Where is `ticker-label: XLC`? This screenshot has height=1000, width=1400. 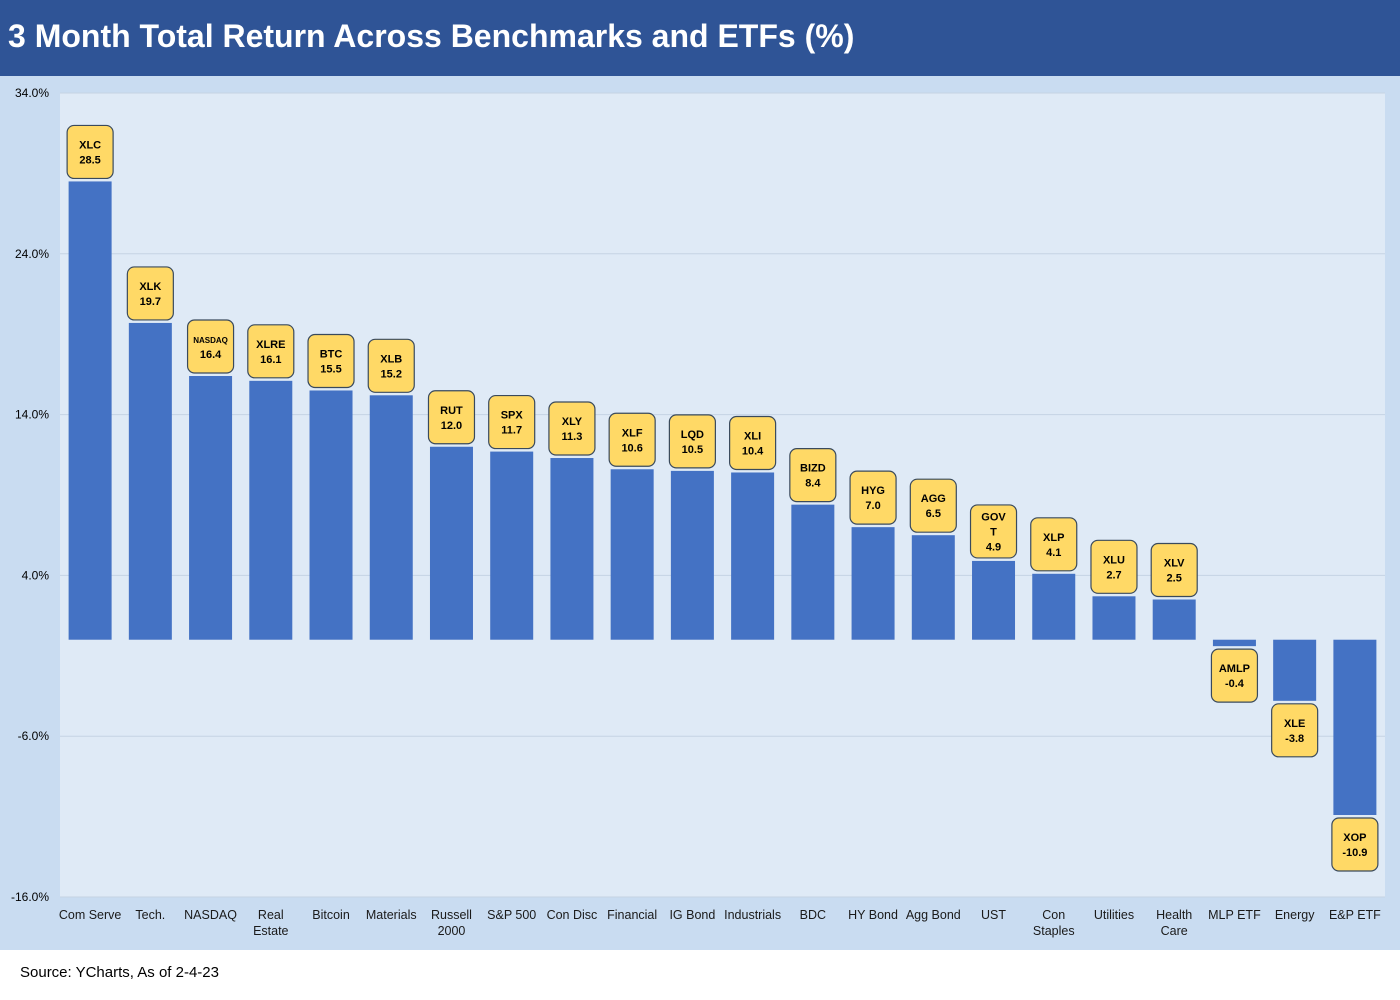
ticker-label: XLC is located at coordinates (90, 145).